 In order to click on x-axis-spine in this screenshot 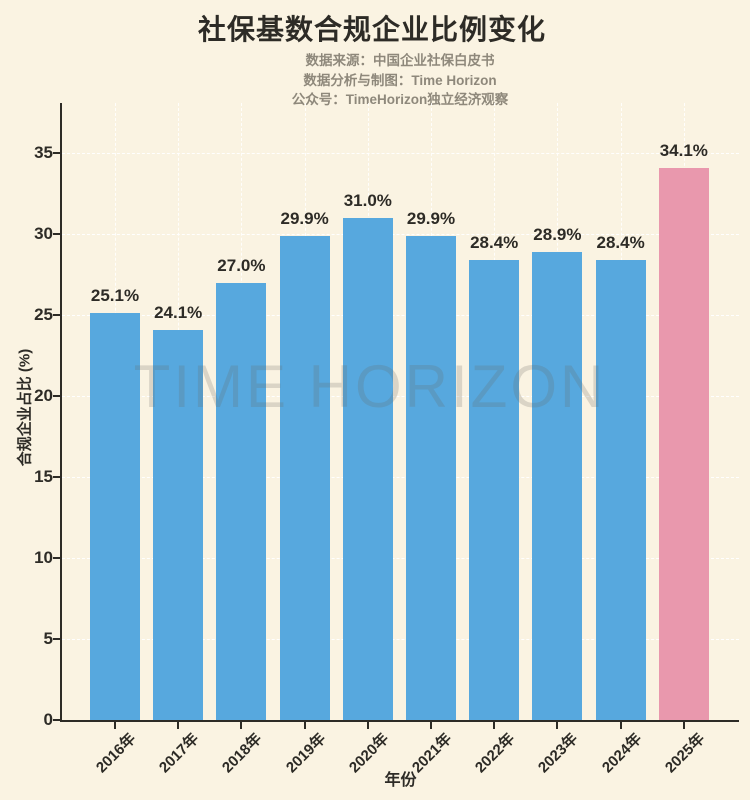, I will do `click(399, 721)`.